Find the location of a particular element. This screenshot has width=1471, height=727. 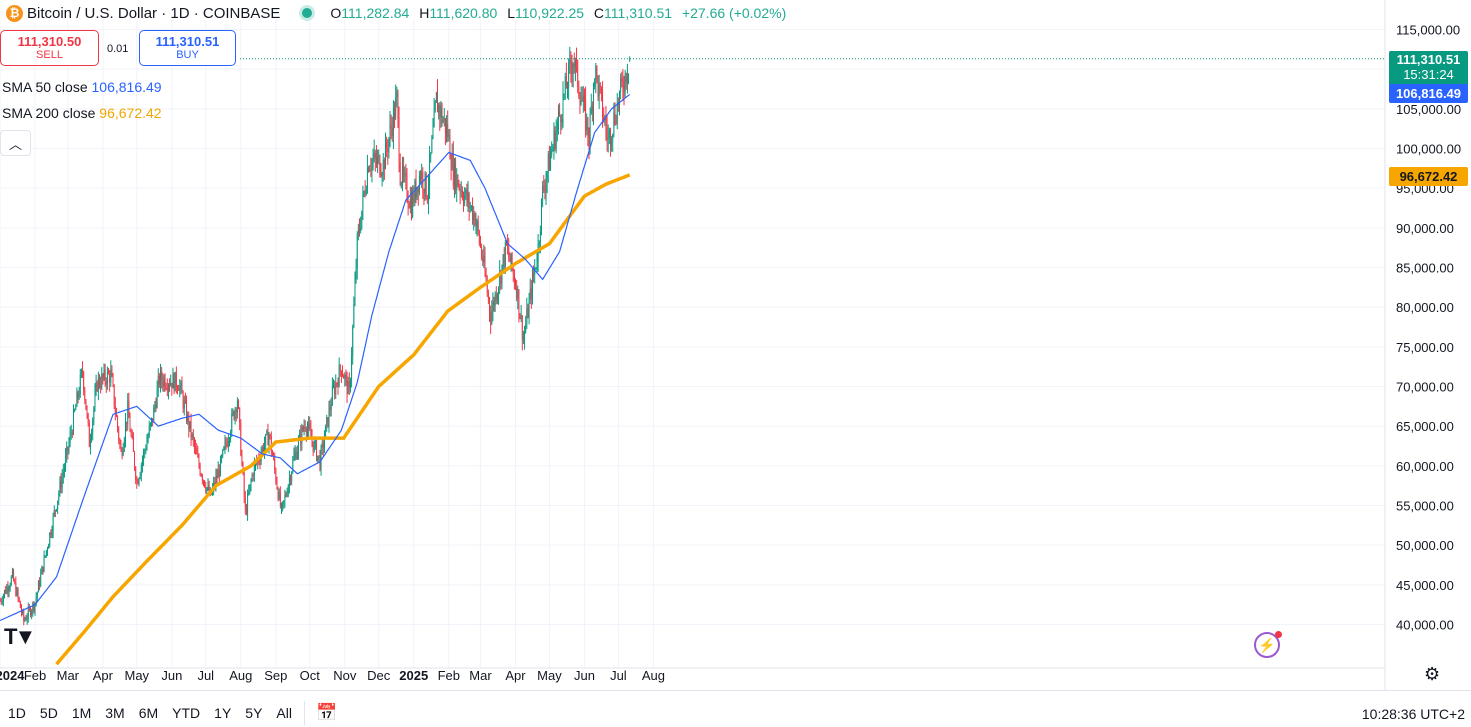

range-1m-button: 1M is located at coordinates (81, 713).